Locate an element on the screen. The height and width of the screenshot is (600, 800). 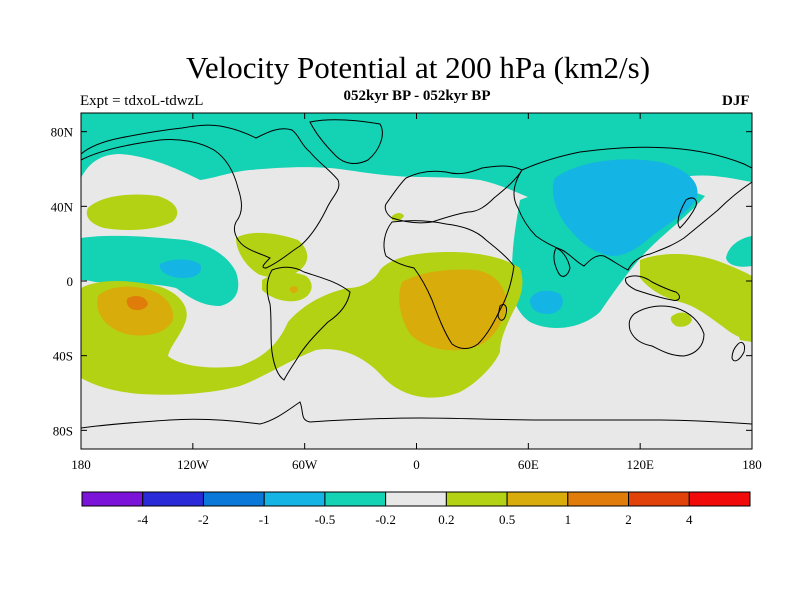
colorbar-label: -1 is located at coordinates (264, 519).